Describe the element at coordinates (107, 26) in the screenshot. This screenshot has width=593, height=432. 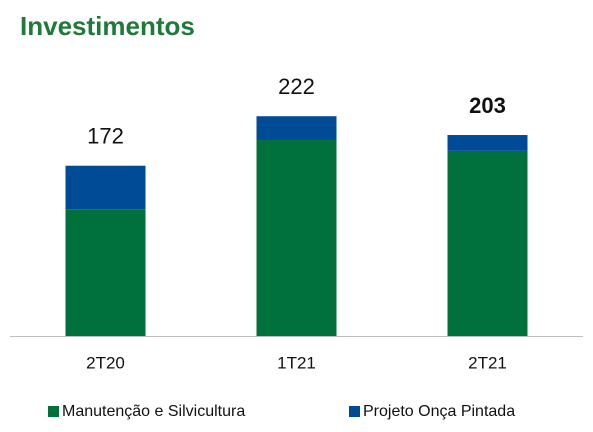
I see `chart-title: Investimentos` at that location.